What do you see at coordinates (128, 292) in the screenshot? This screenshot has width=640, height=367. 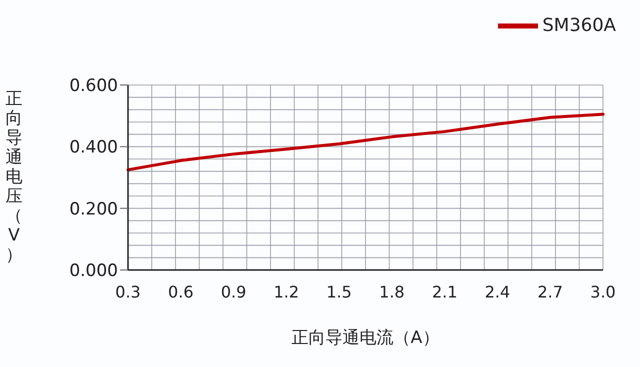 I see `x-tick-label: 0.3` at bounding box center [128, 292].